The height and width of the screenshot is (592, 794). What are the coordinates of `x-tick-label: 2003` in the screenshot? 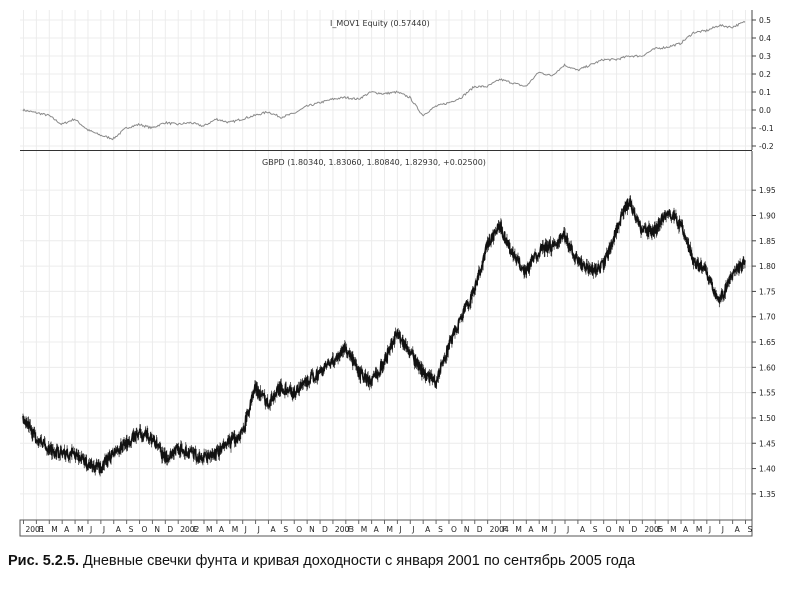 It's located at (344, 529).